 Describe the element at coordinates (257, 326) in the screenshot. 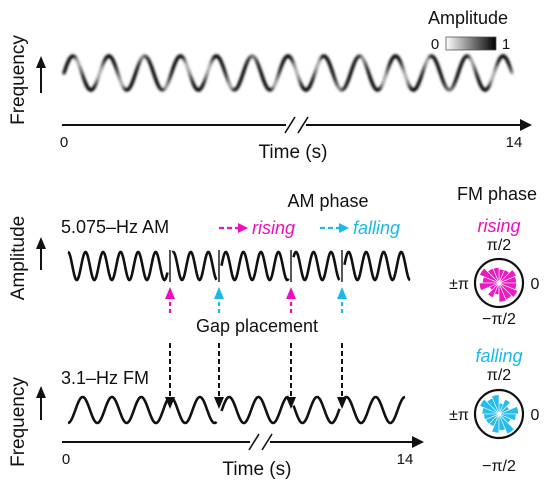

I see `gap-placement-label: Gap placement` at that location.